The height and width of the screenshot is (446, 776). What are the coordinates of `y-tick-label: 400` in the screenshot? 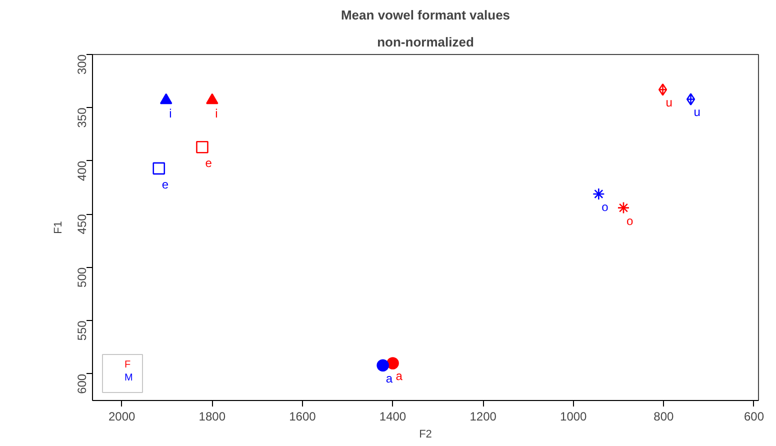 It's located at (82, 170).